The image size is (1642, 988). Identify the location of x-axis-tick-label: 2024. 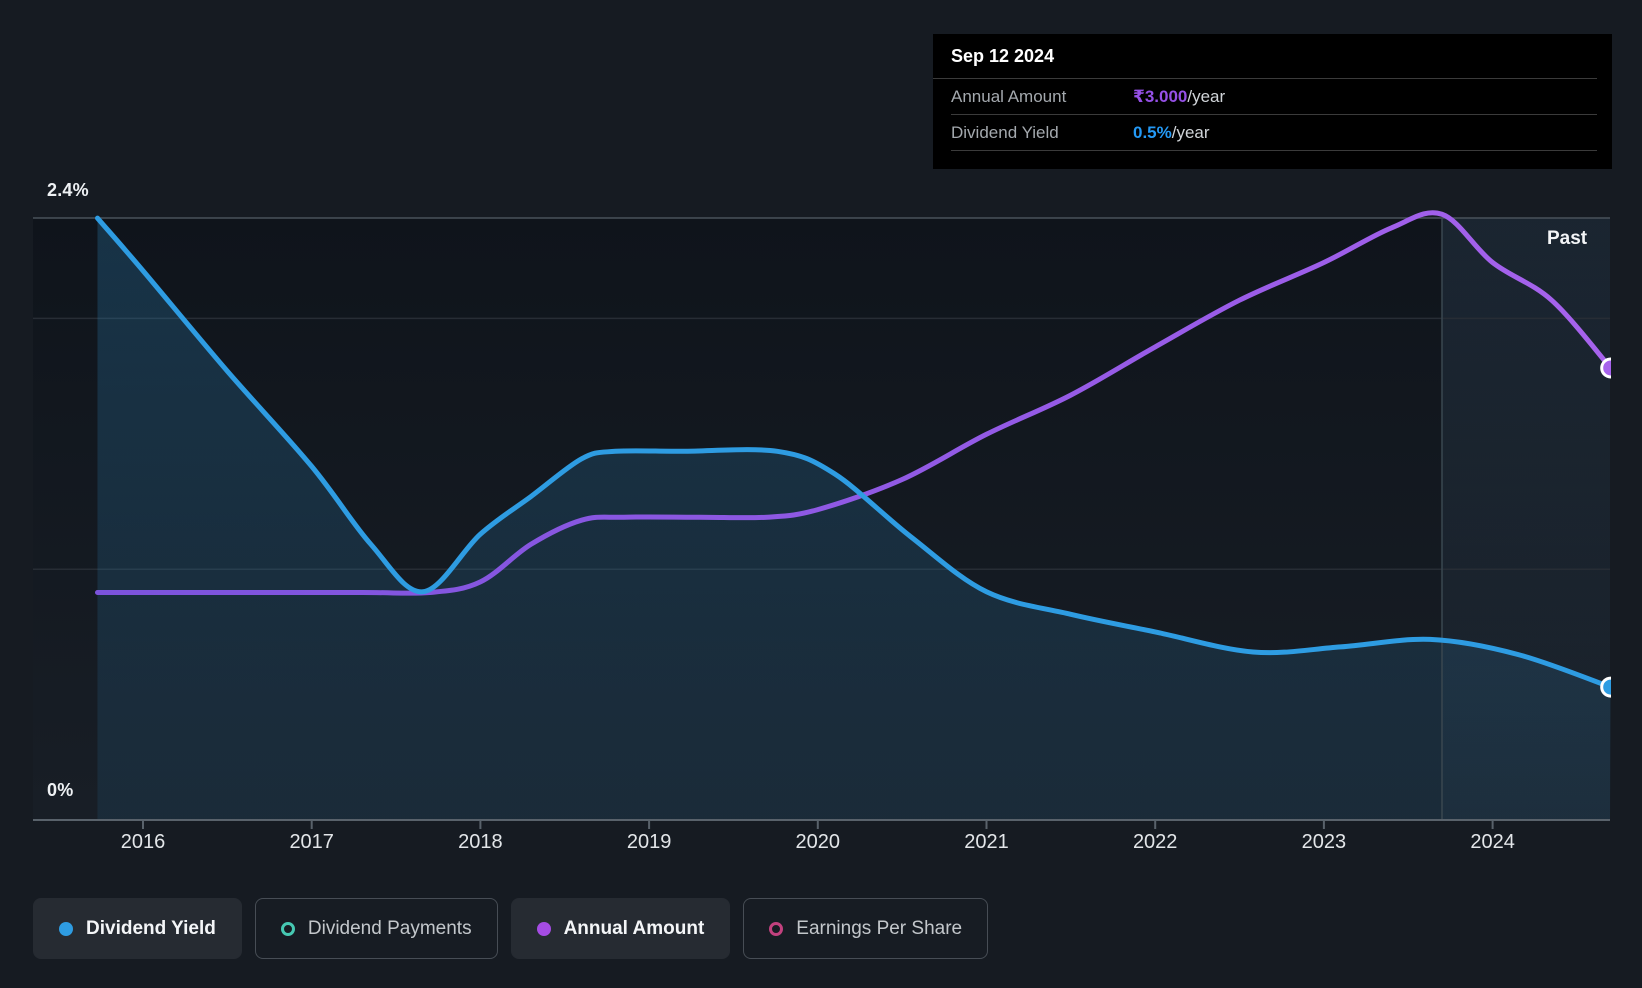
(1492, 842).